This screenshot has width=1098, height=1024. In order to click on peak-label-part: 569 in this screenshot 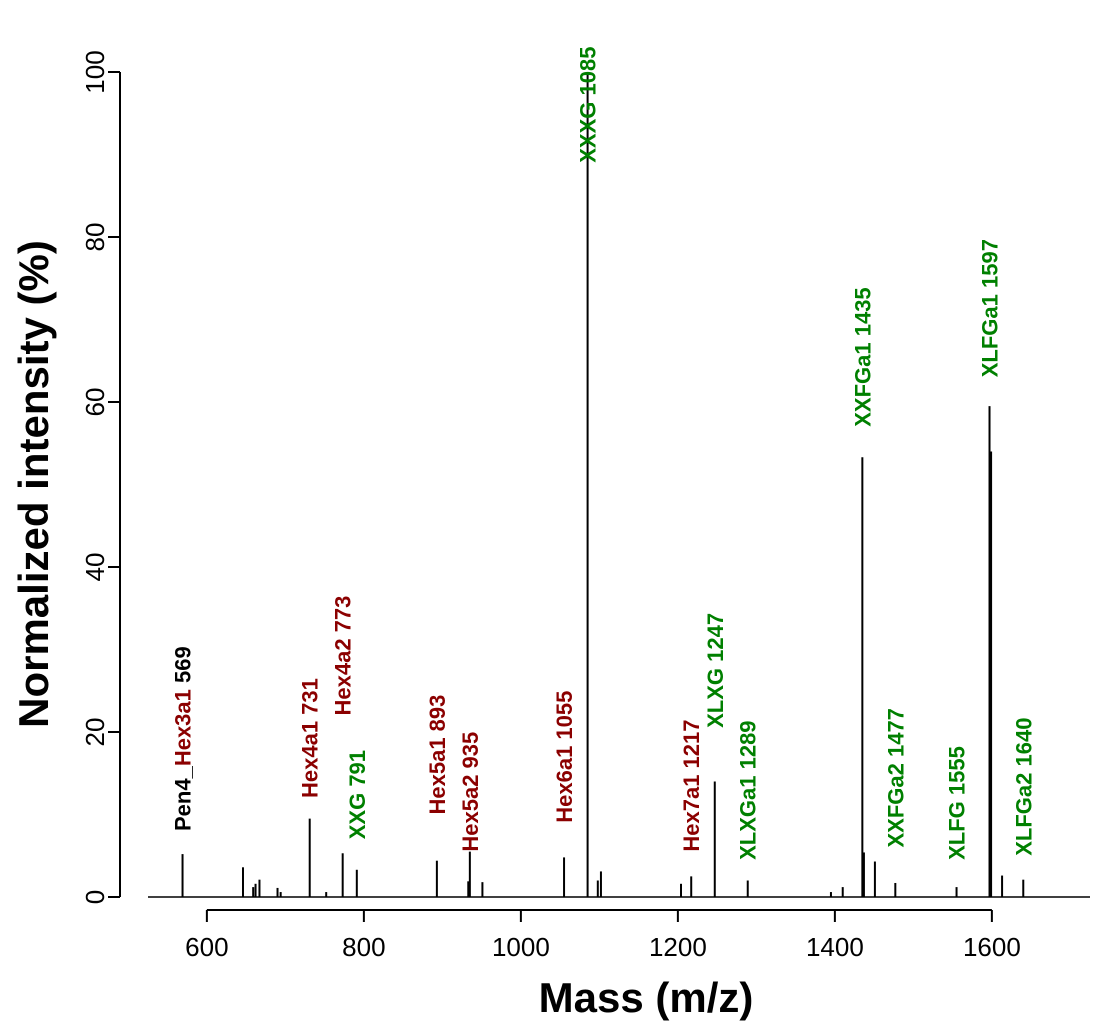, I will do `click(182, 667)`.